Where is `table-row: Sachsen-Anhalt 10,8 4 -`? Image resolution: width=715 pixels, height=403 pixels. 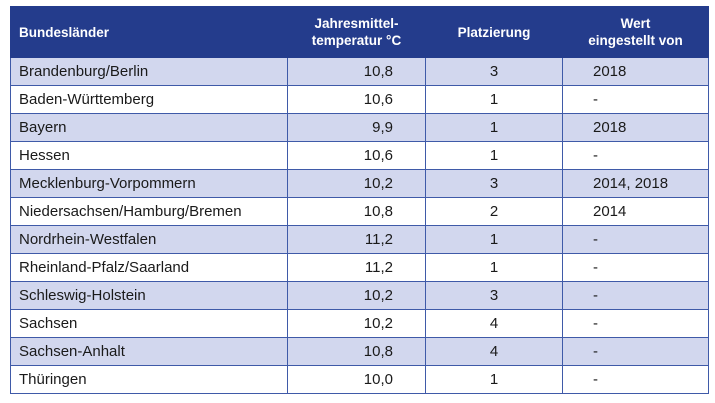 table-row: Sachsen-Anhalt 10,8 4 - is located at coordinates (359, 351).